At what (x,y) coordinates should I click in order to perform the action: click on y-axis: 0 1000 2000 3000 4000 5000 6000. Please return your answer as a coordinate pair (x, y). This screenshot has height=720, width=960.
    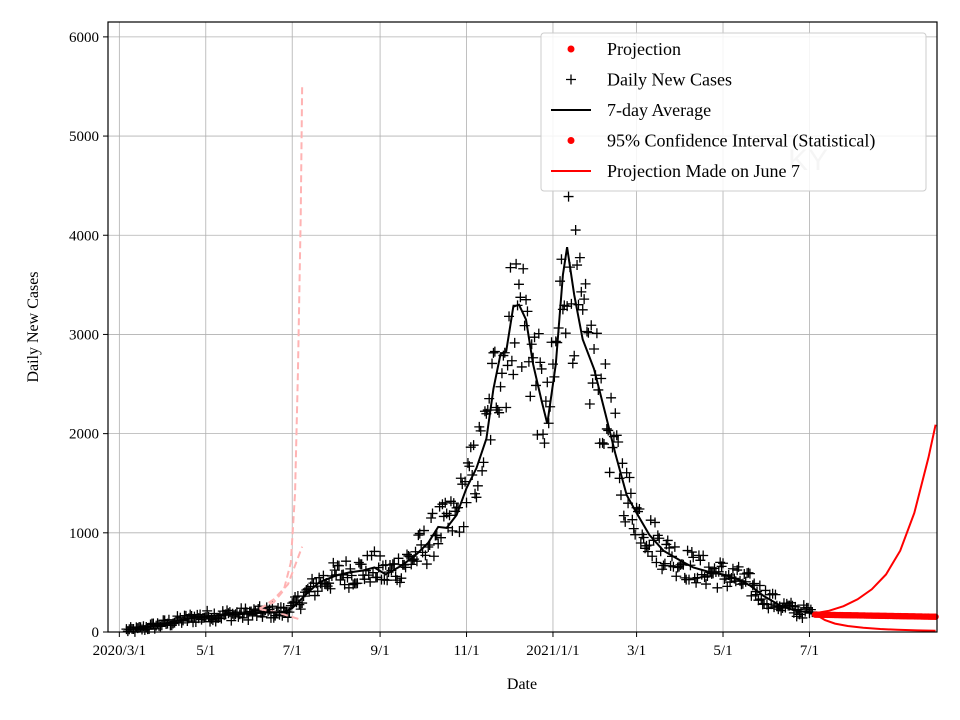
    Looking at the image, I should click on (88, 335).